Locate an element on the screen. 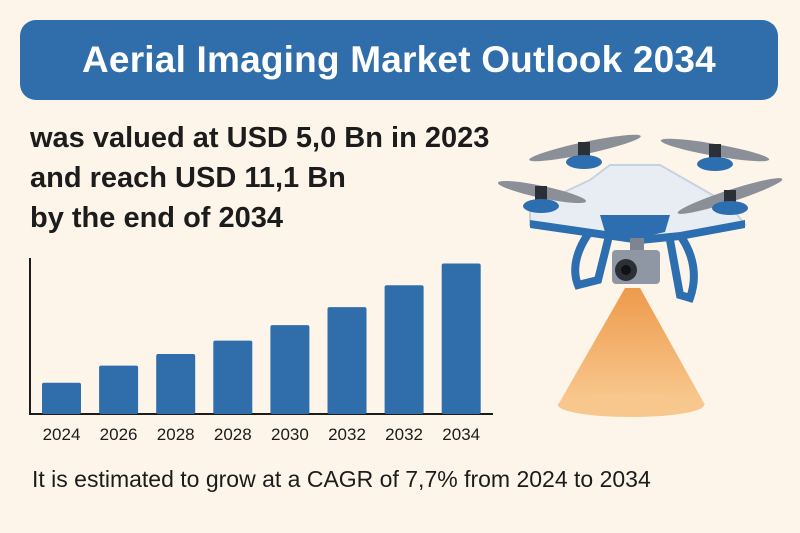 This screenshot has width=800, height=533. camera-beam is located at coordinates (631, 352).